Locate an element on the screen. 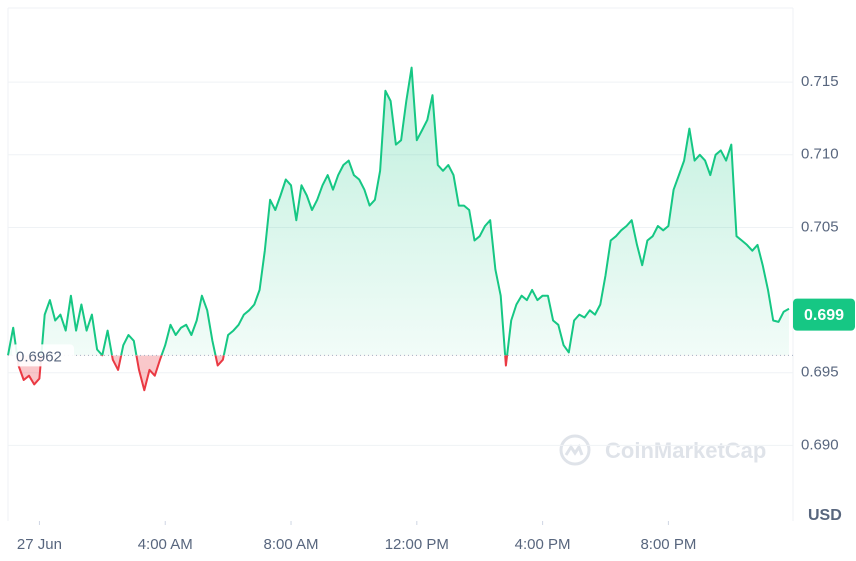 The width and height of the screenshot is (856, 561). x-tick-label: 8:00 AM is located at coordinates (291, 544).